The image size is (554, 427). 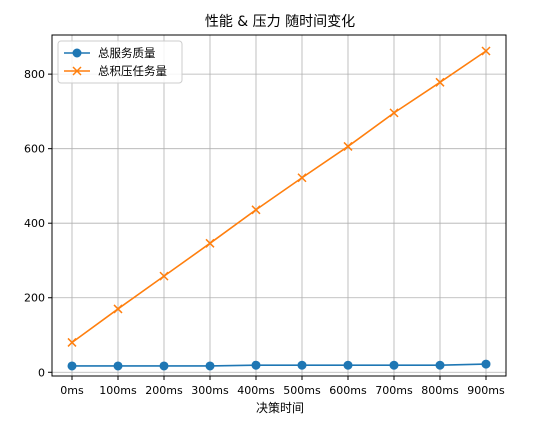 I want to click on legend-item-2: 总积压任务量, so click(x=115, y=71).